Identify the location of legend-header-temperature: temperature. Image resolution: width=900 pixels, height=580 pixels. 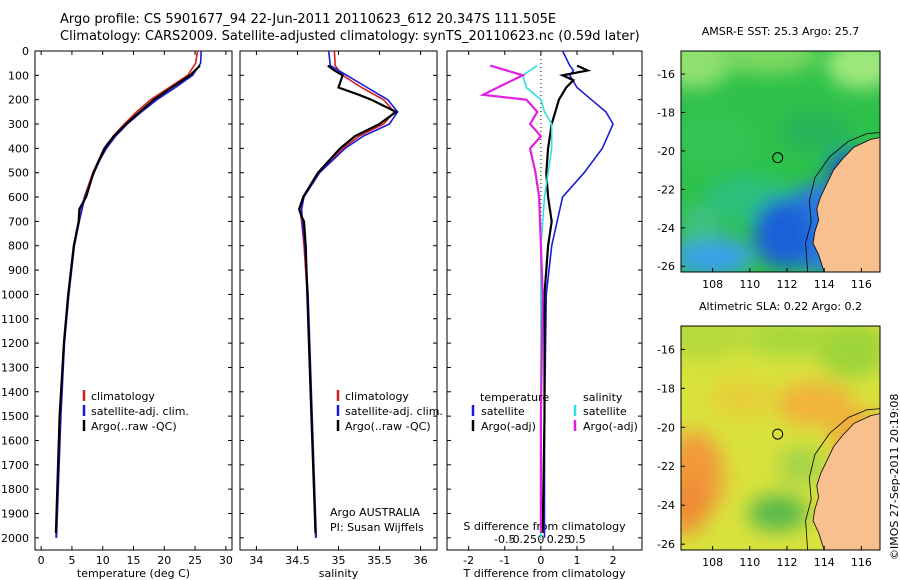
(514, 397).